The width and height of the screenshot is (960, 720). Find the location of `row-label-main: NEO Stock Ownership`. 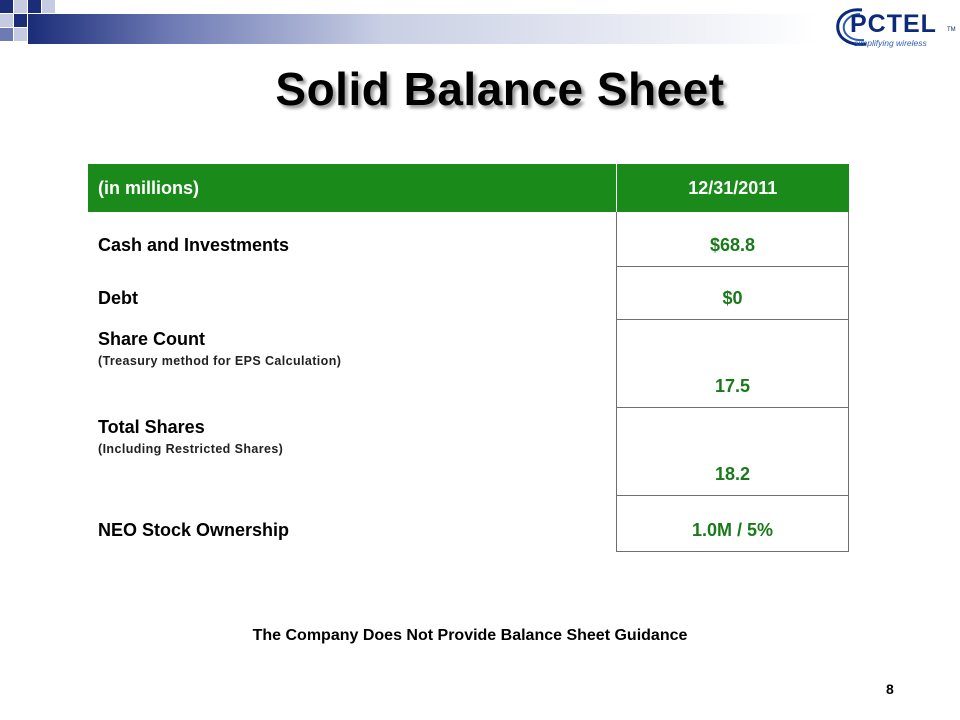

row-label-main: NEO Stock Ownership is located at coordinates (194, 530).